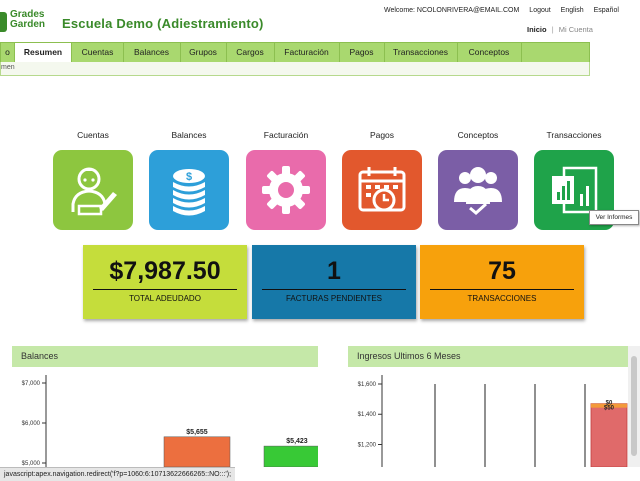 Image resolution: width=640 pixels, height=481 pixels. What do you see at coordinates (93, 135) in the screenshot?
I see `shortcut-label-cuentas: Cuentas` at bounding box center [93, 135].